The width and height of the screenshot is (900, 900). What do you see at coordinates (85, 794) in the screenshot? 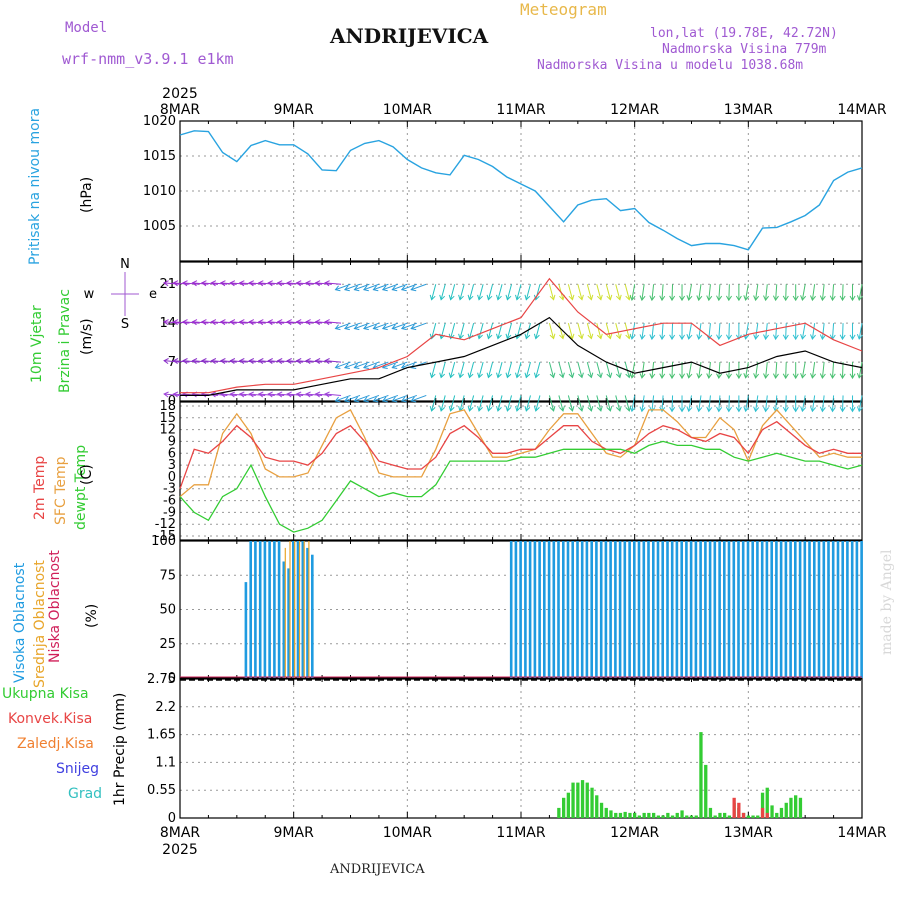
I see `legend-hail: Grad` at bounding box center [85, 794].